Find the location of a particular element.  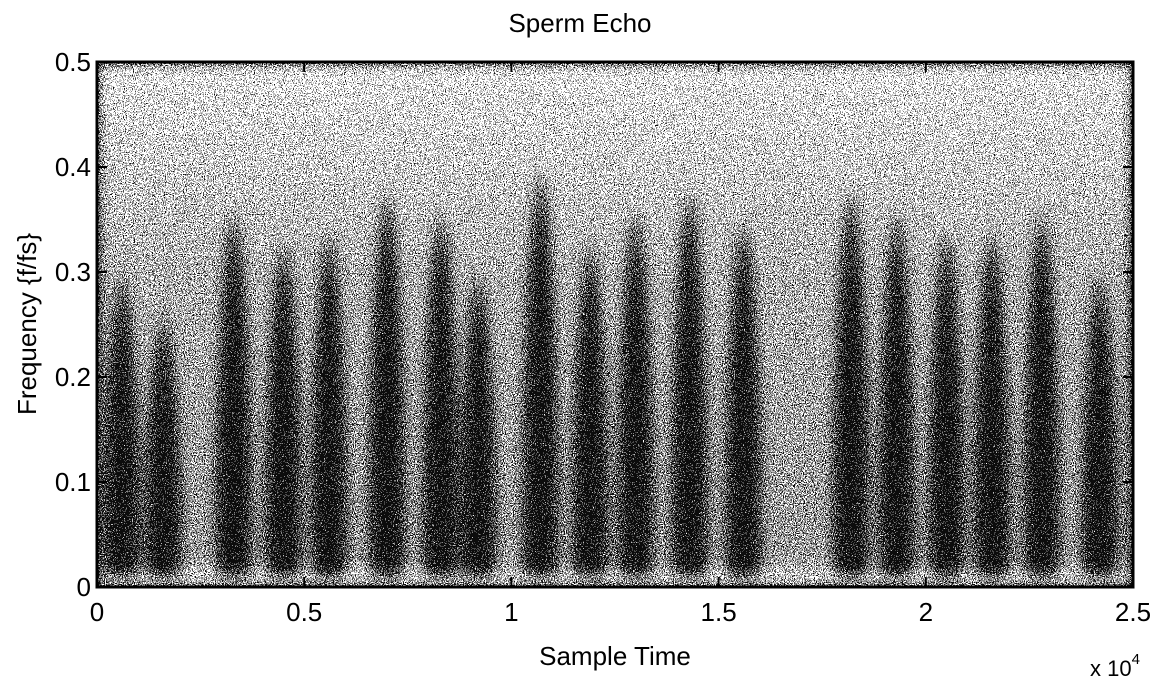

y-tick-label: 0.1 is located at coordinates (73, 482).